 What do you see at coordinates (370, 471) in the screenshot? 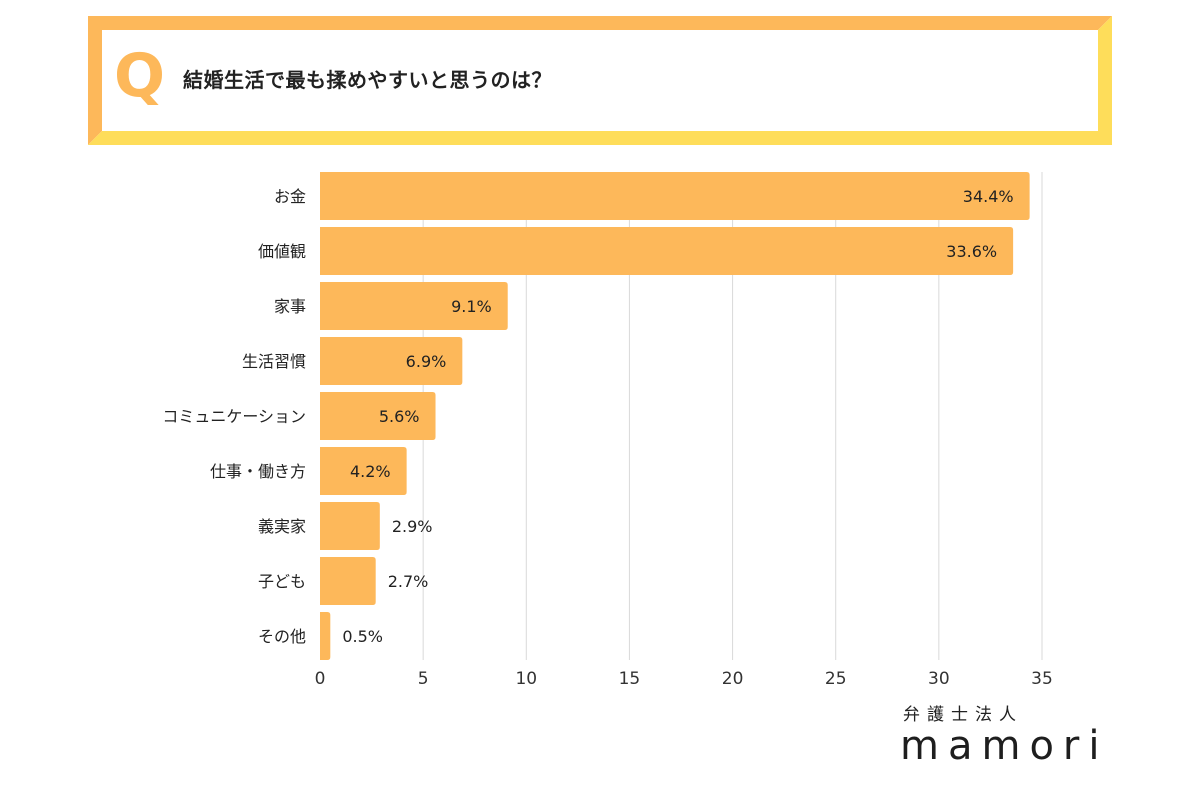
I see `value-label: 4.2%` at bounding box center [370, 471].